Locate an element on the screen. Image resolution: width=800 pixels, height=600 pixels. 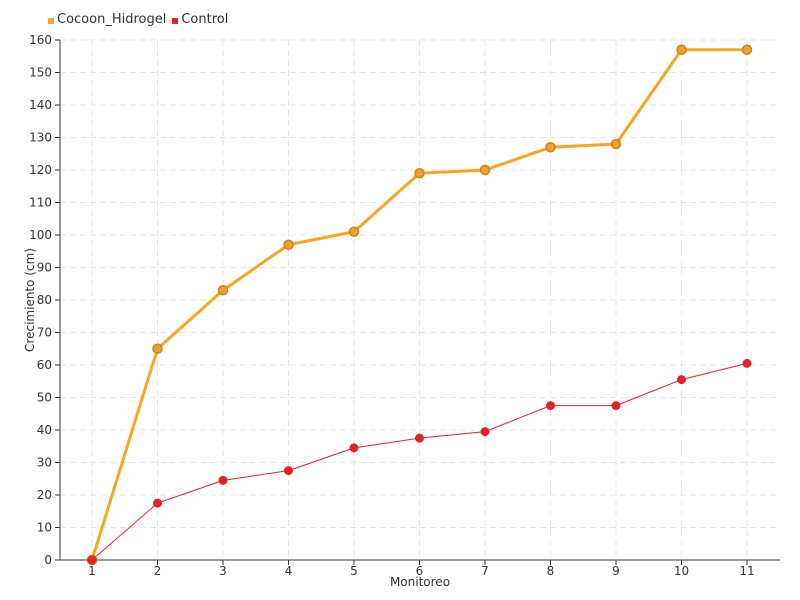
y-tick-label: 0 is located at coordinates (48, 560).